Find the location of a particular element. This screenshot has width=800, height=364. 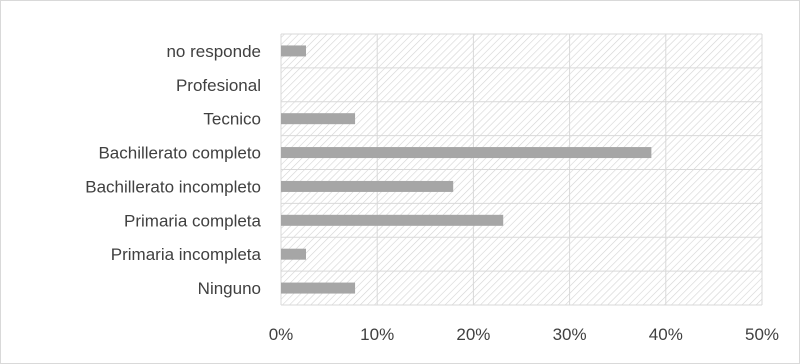

category-label: Bachillerato incompleto is located at coordinates (173, 186).